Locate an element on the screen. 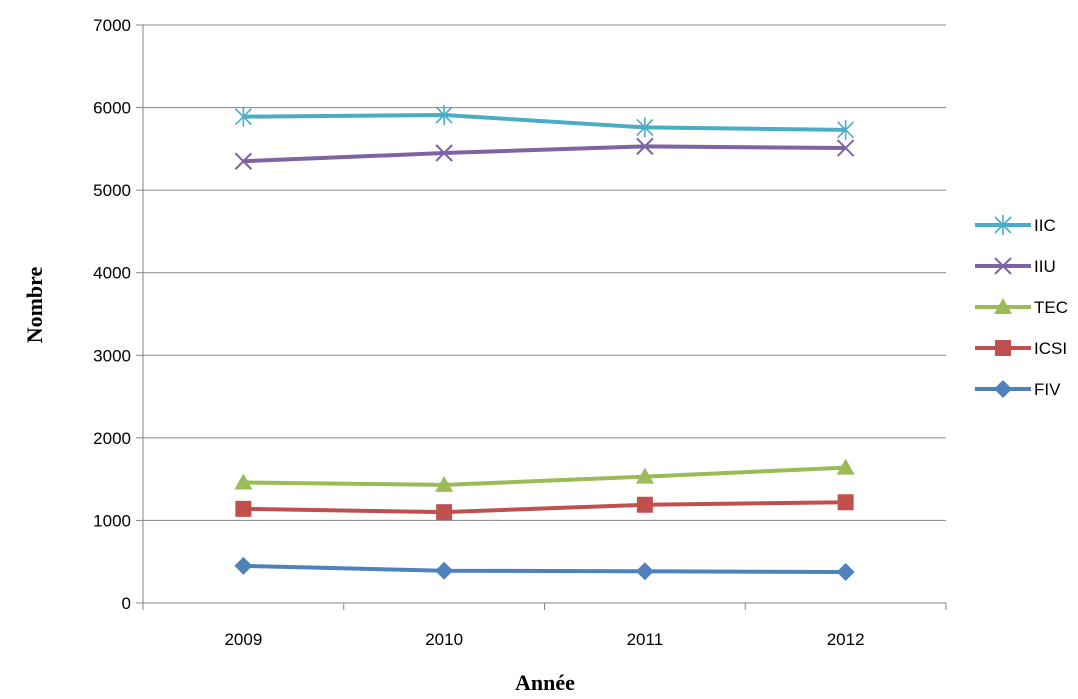  legend-label-icsi: ICSI is located at coordinates (1050, 348).